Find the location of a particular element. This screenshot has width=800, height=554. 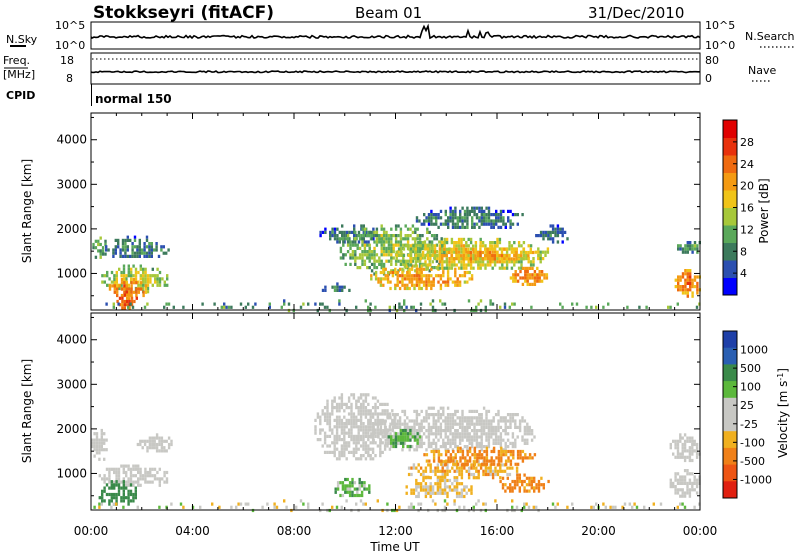

x-tick-label: 20:00 is located at coordinates (598, 531).